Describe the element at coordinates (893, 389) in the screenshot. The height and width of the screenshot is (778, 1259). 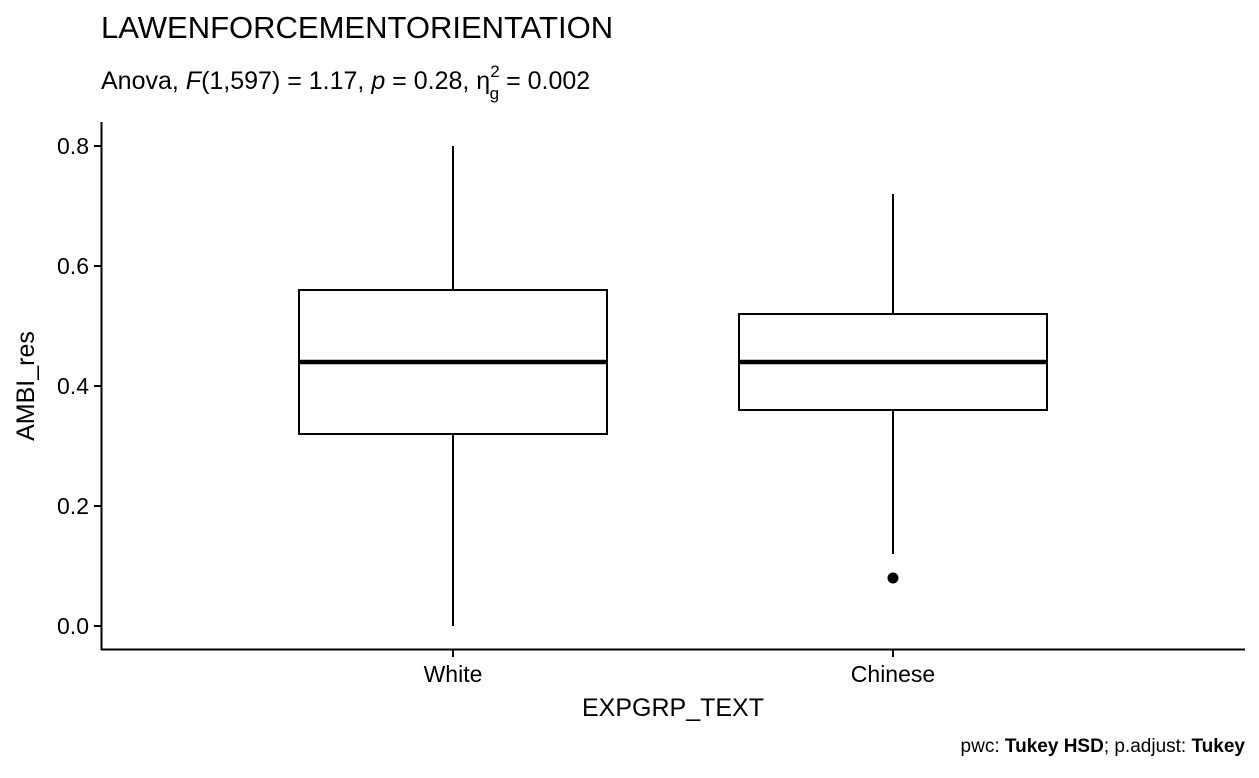
I see `box-chinese` at that location.